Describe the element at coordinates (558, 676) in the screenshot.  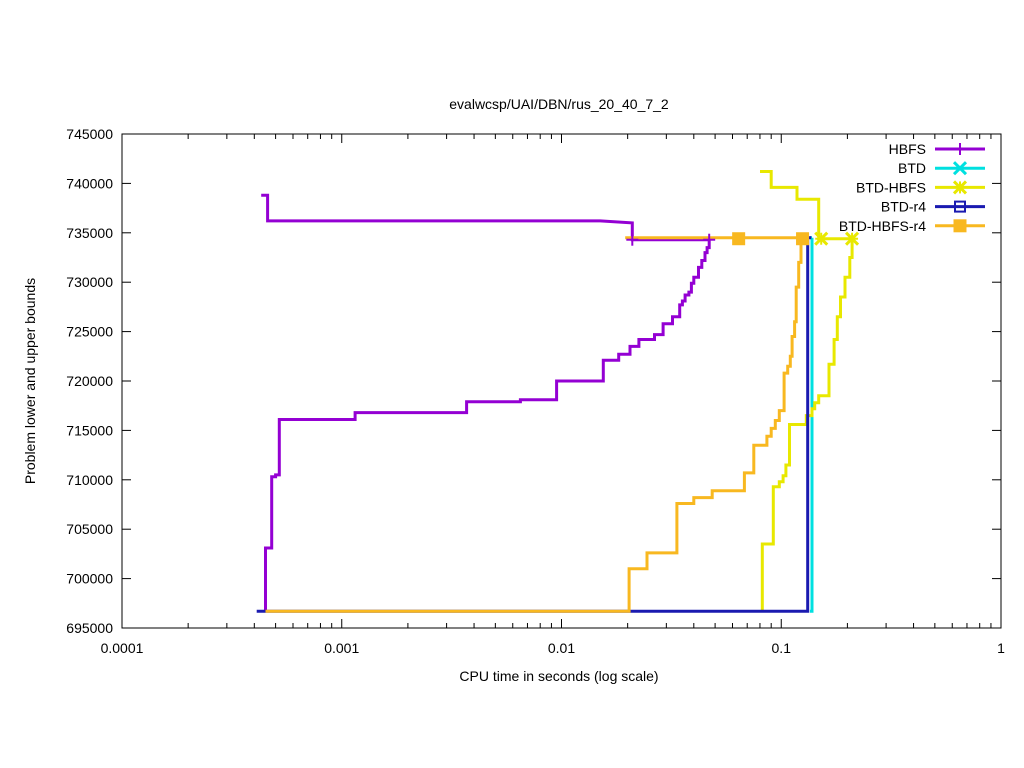
I see `x-axis-label: CPU time in seconds (log scale)` at that location.